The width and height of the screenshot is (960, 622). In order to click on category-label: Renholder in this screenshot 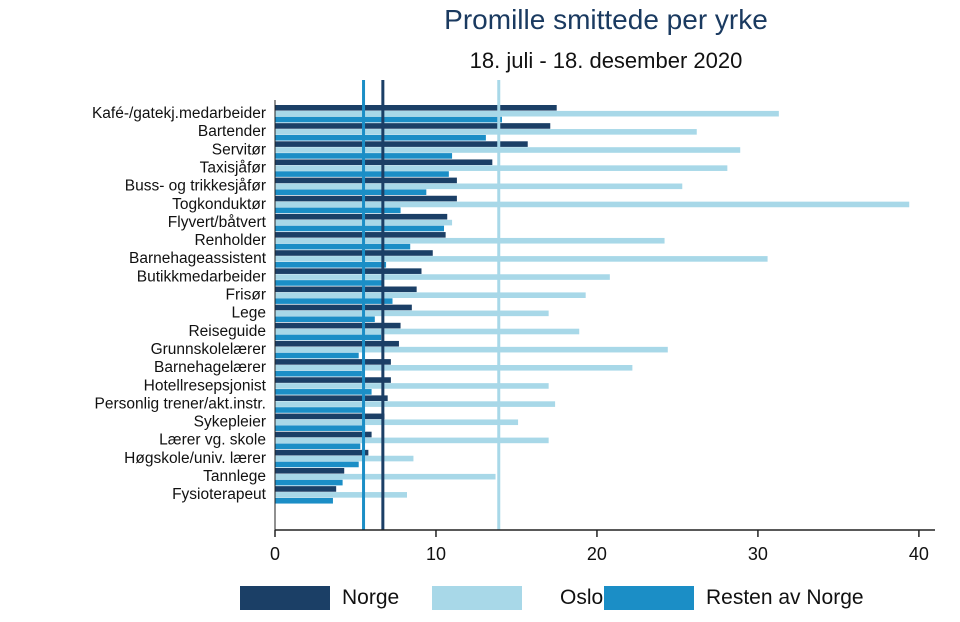, I will do `click(230, 240)`.